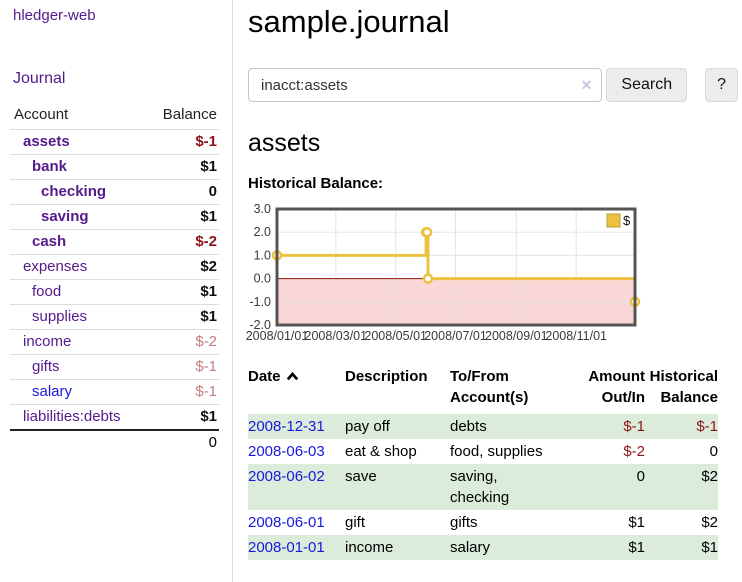  Describe the element at coordinates (47, 291) in the screenshot. I see `account-link-food: food` at that location.